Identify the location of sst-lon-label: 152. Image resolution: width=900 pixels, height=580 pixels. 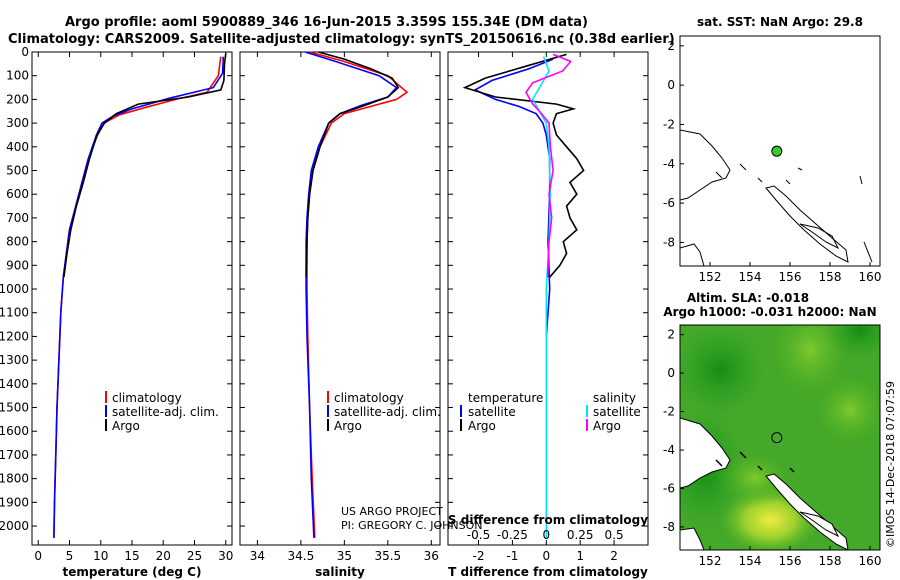
(710, 277).